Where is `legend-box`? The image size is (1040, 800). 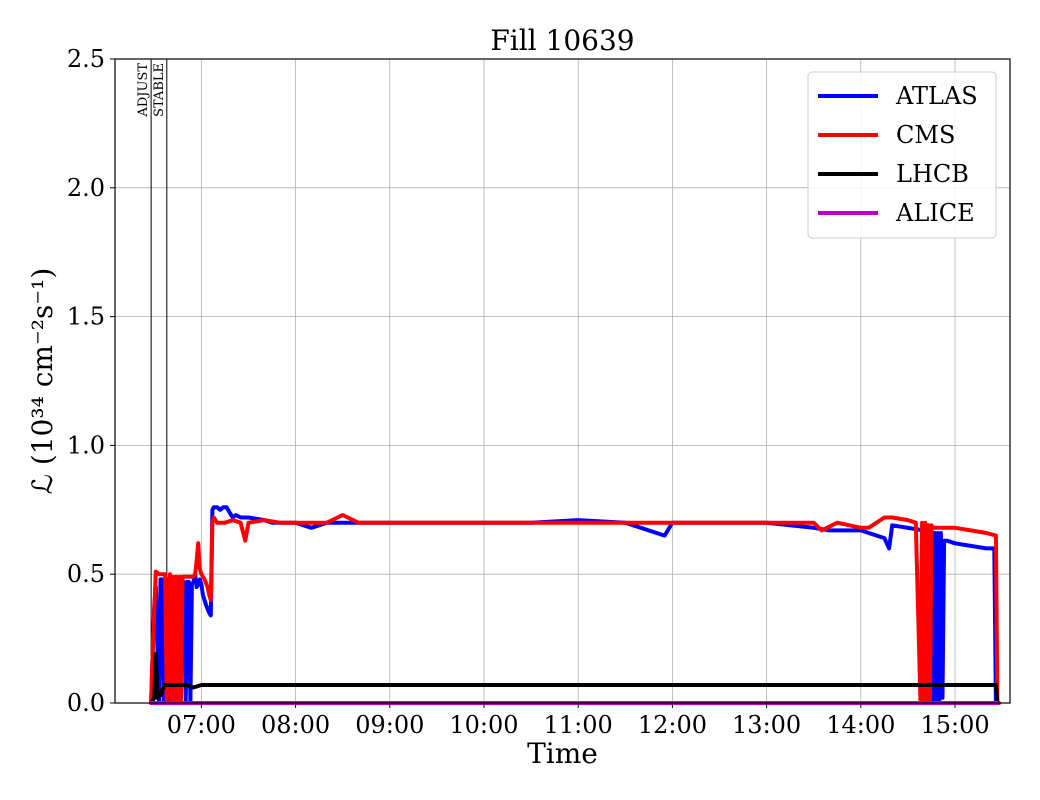
legend-box is located at coordinates (902, 155).